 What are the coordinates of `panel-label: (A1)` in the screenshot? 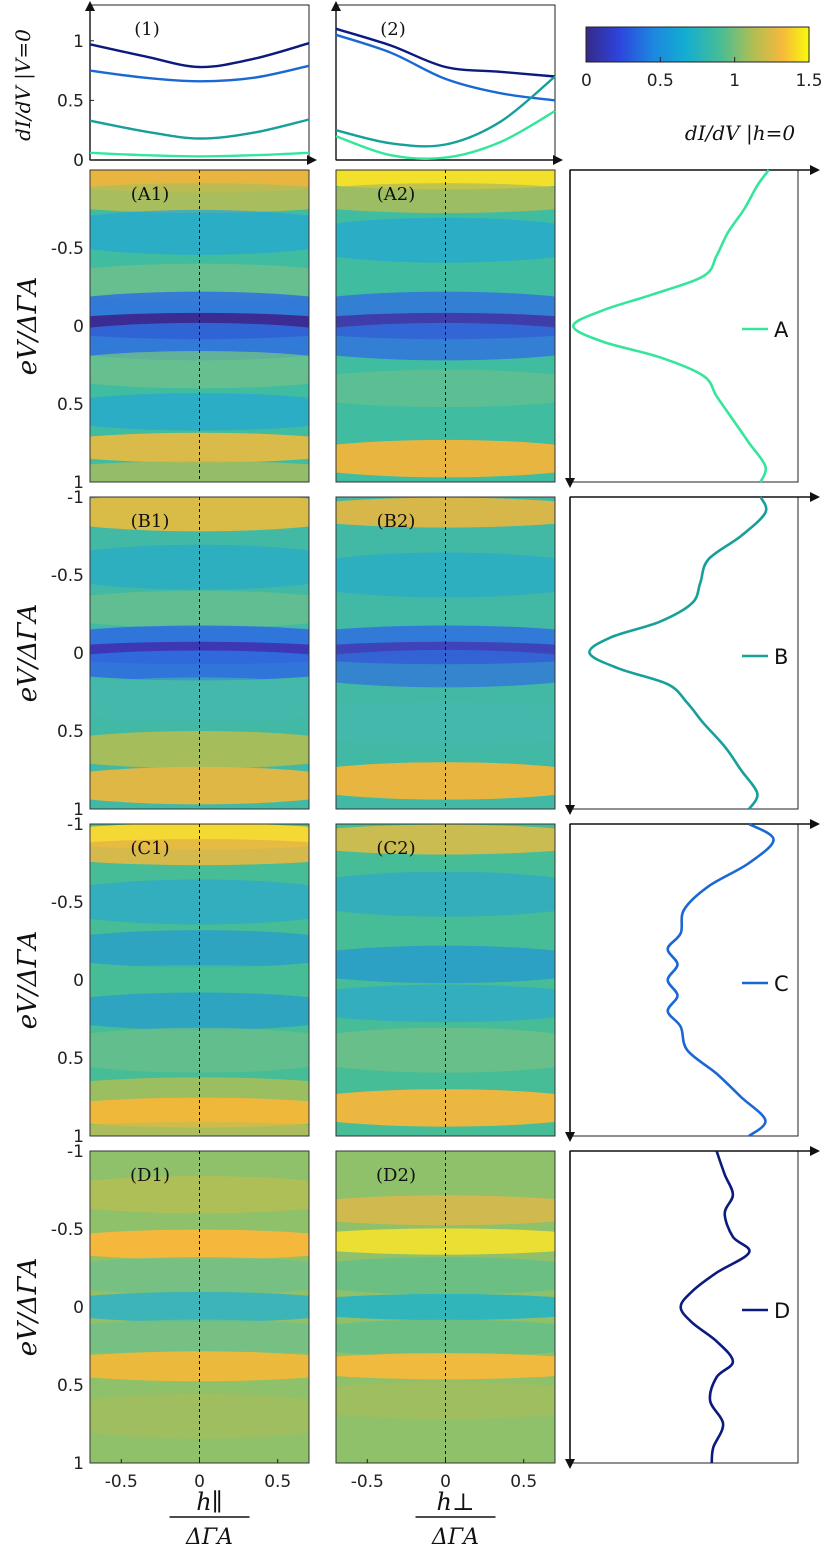 It's located at (150, 194).